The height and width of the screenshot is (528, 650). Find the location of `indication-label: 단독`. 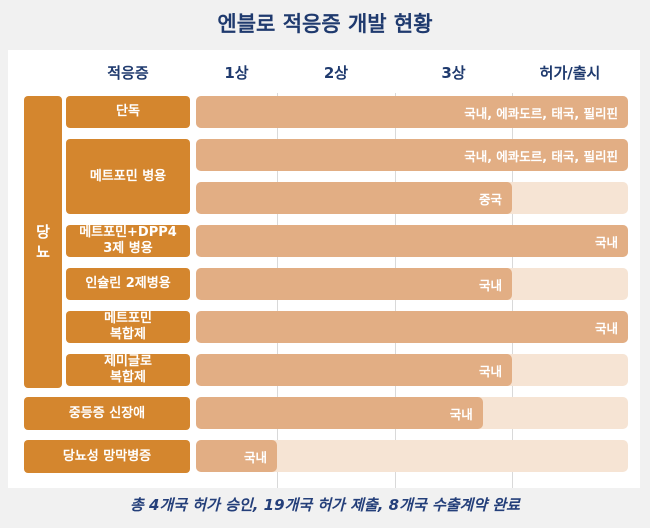

indication-label: 단독 is located at coordinates (128, 112).